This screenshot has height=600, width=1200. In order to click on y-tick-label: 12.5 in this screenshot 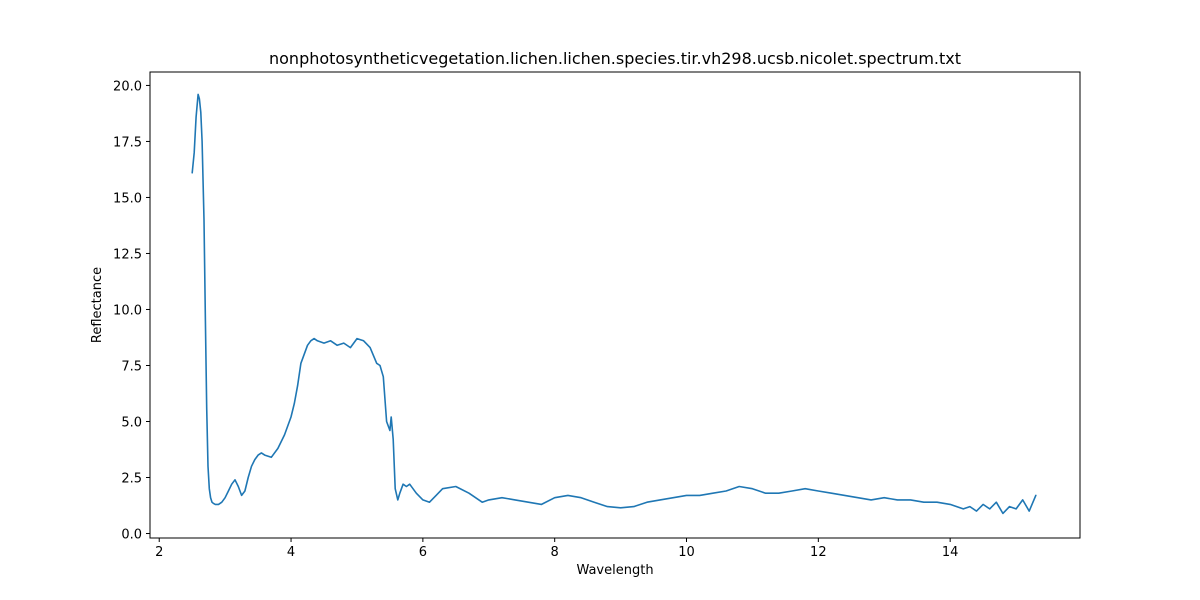, I will do `click(127, 254)`.